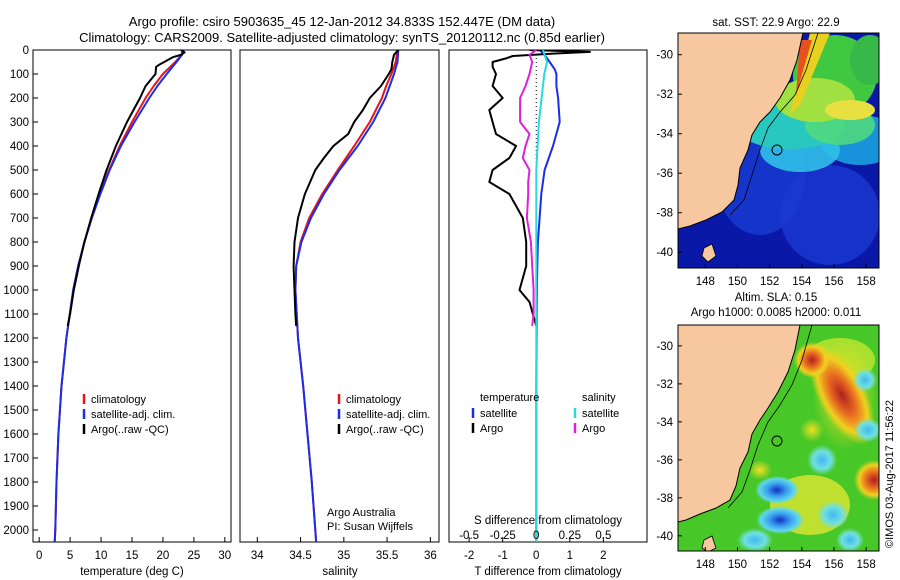  I want to click on x-tick-label: 34.5, so click(300, 556).